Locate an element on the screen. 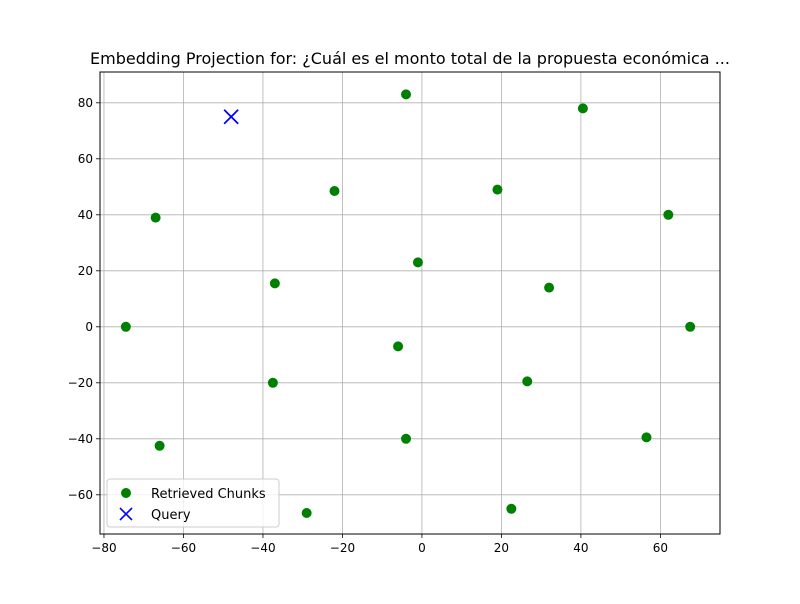 The width and height of the screenshot is (800, 604). x-tick-label: 0 is located at coordinates (422, 548).